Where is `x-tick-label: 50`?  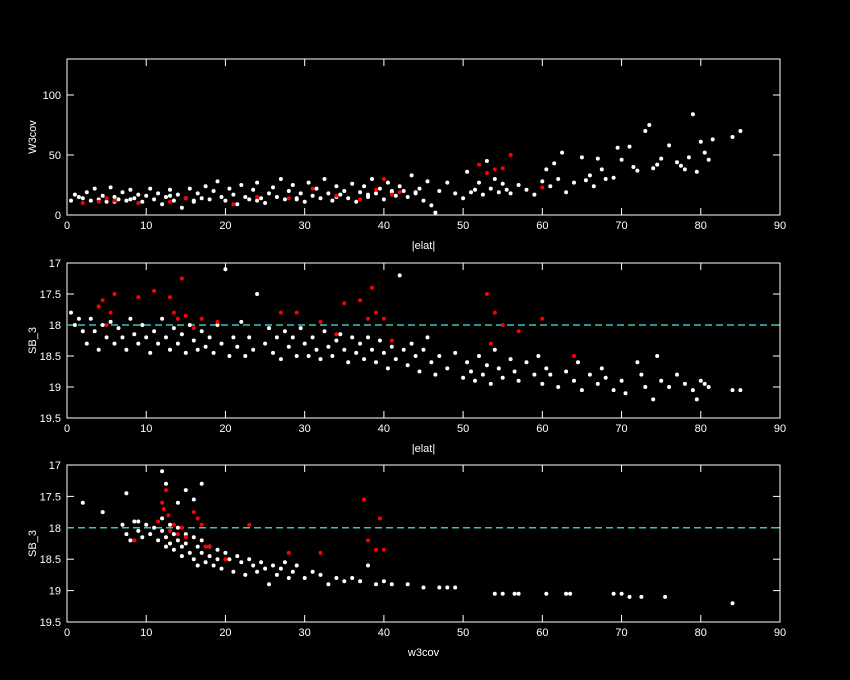
x-tick-label: 50 is located at coordinates (463, 226).